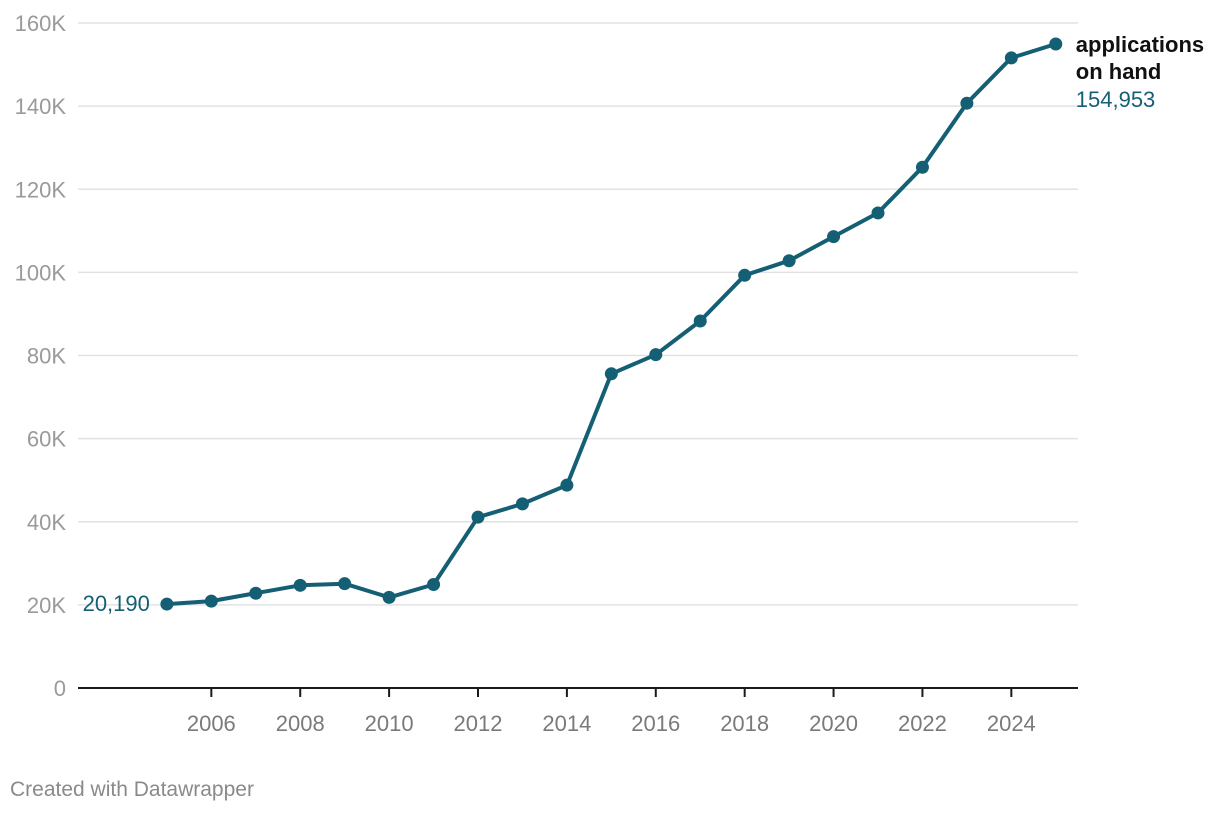 This screenshot has height=819, width=1220. Describe the element at coordinates (1119, 71) in the screenshot. I see `series-name-line-2: on hand` at that location.